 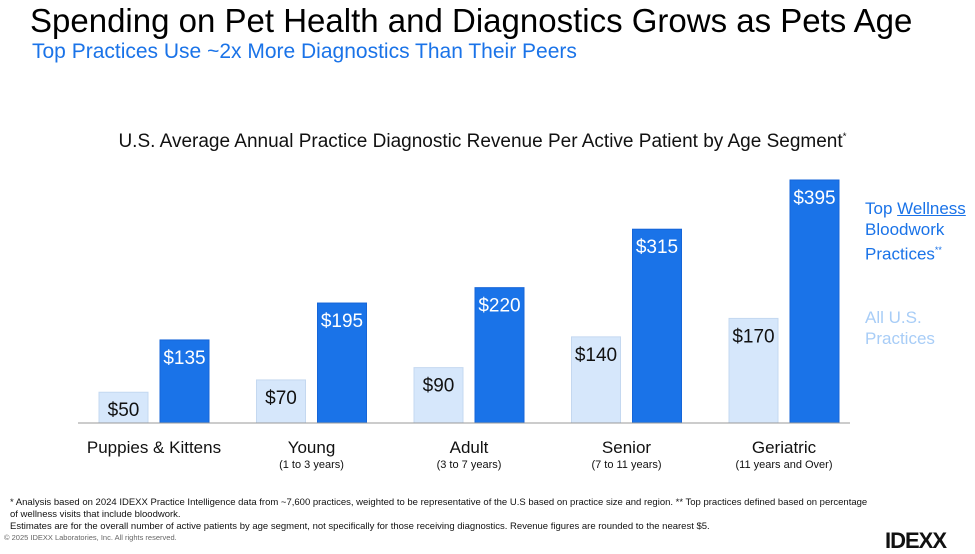 What do you see at coordinates (881, 208) in the screenshot?
I see `legend-text: Top` at bounding box center [881, 208].